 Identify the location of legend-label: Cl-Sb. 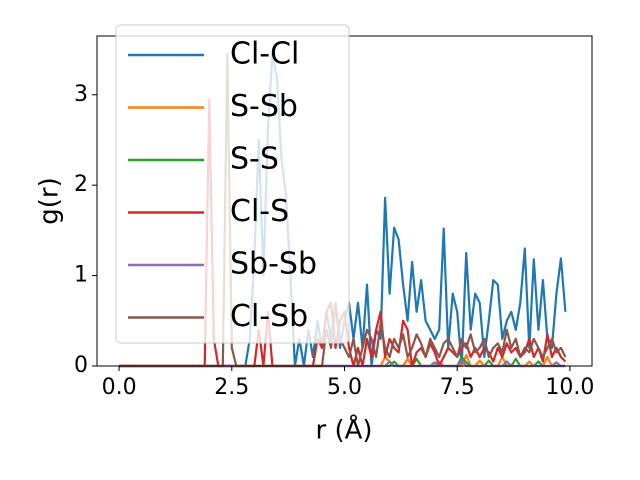
(269, 316).